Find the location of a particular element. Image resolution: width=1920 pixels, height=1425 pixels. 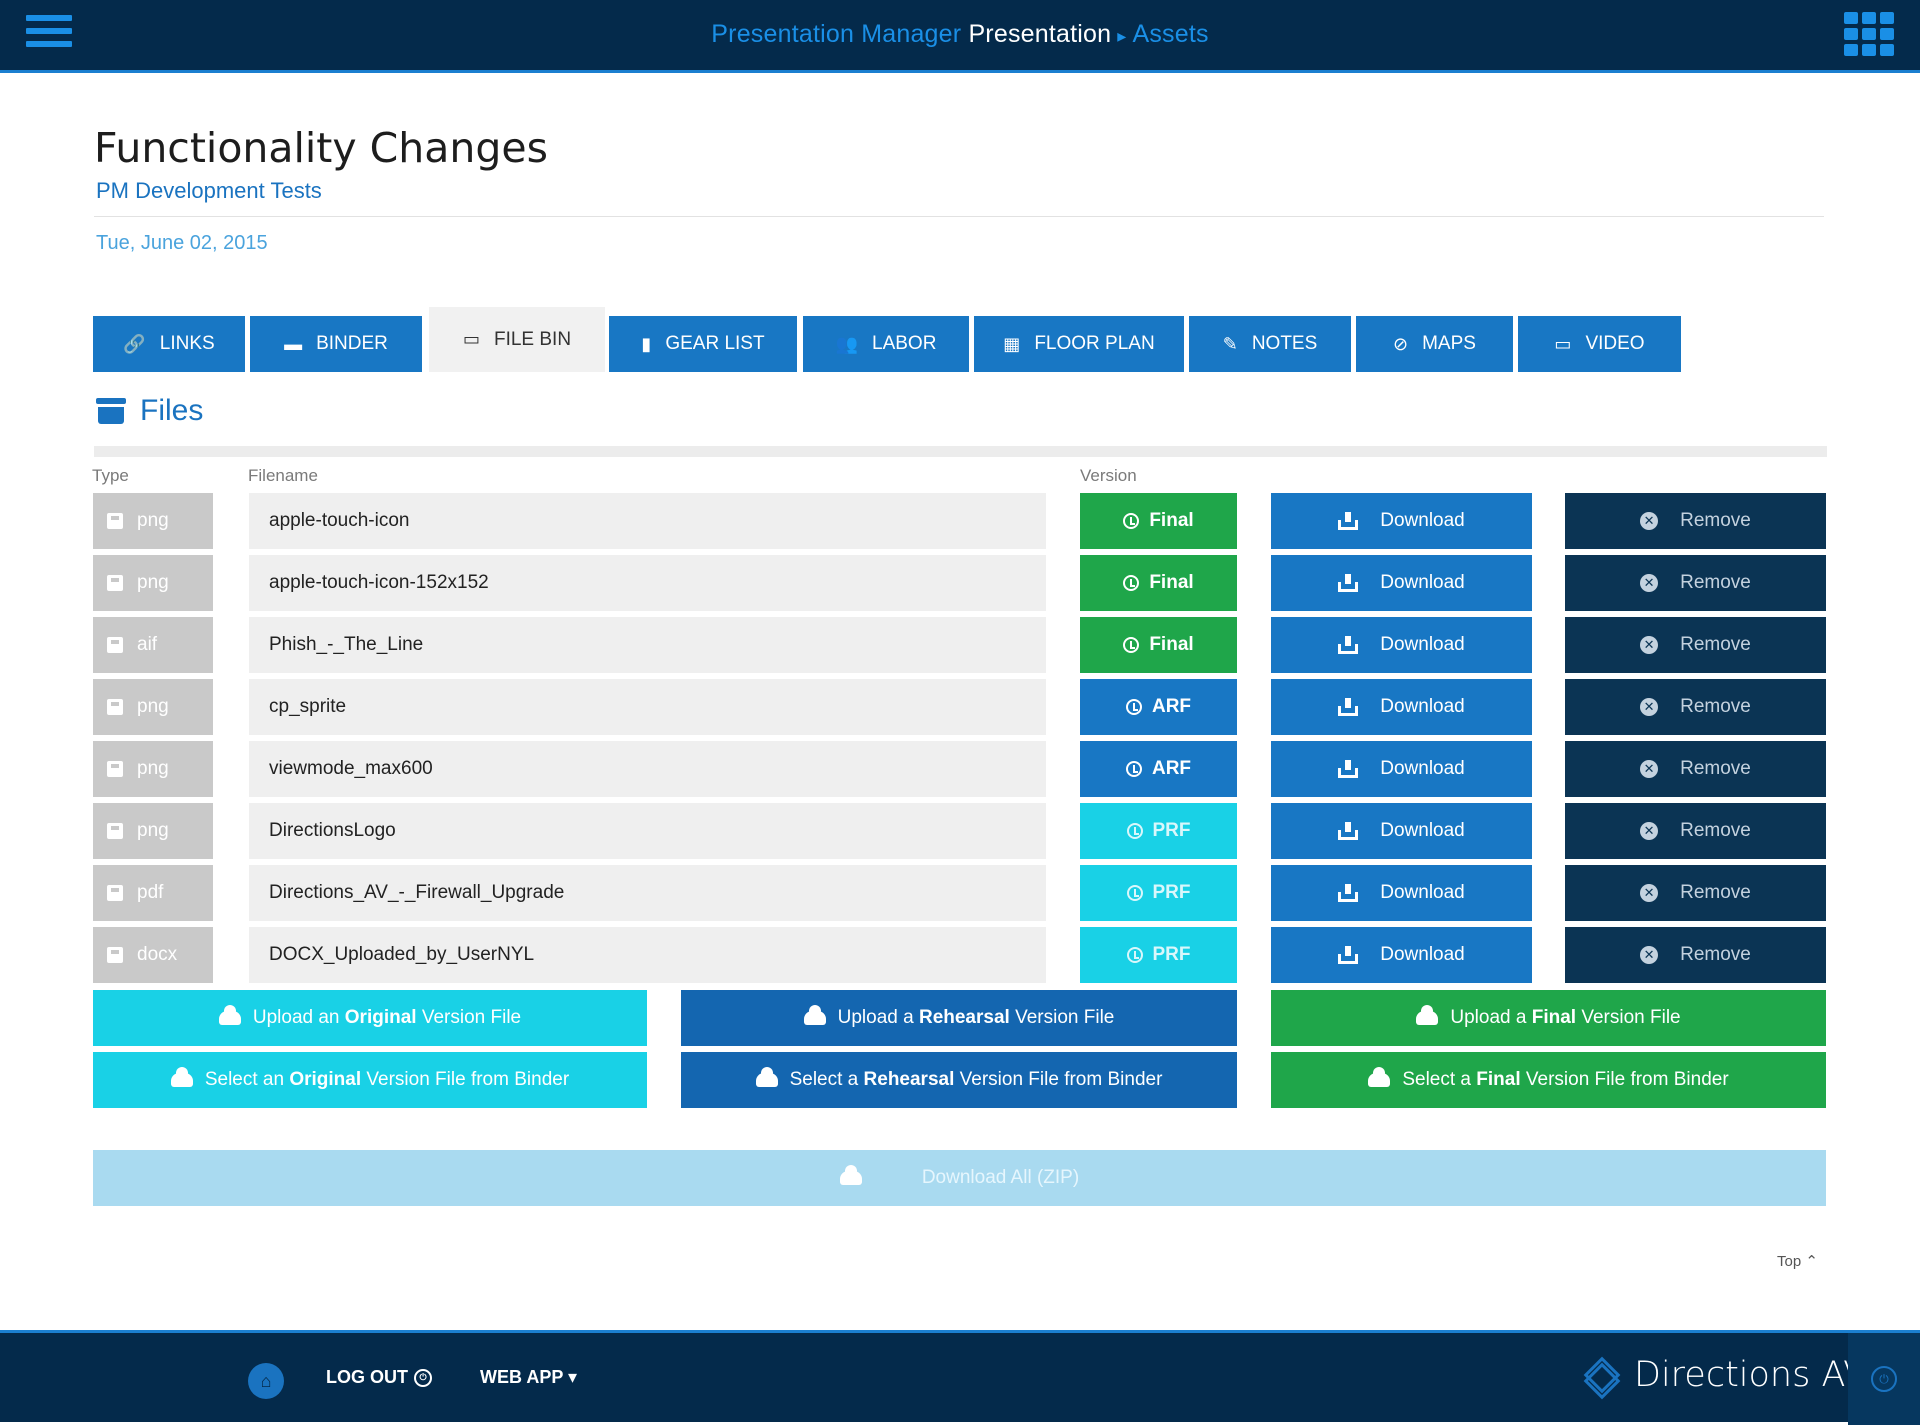

tab-file-bin: ▭ FILE BIN is located at coordinates (517, 339).